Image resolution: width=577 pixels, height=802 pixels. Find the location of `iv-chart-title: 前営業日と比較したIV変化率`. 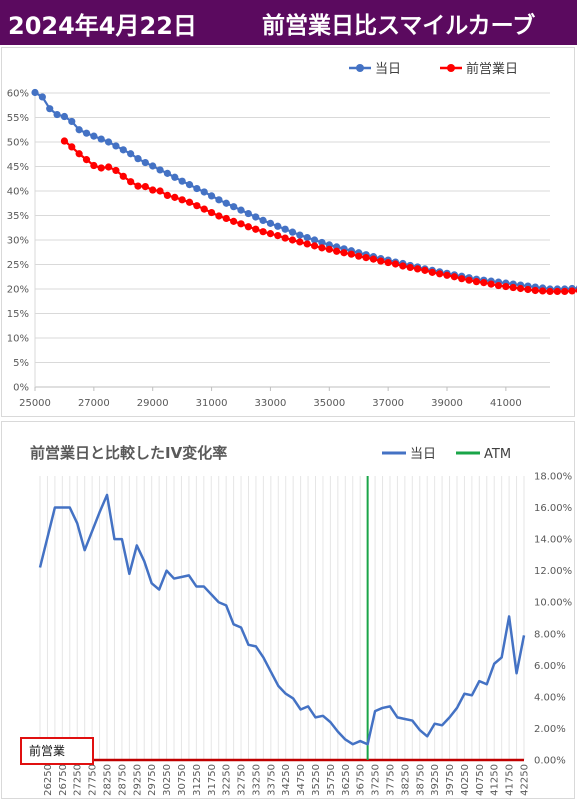

iv-chart-title: 前営業日と比較したIV変化率 is located at coordinates (128, 453).